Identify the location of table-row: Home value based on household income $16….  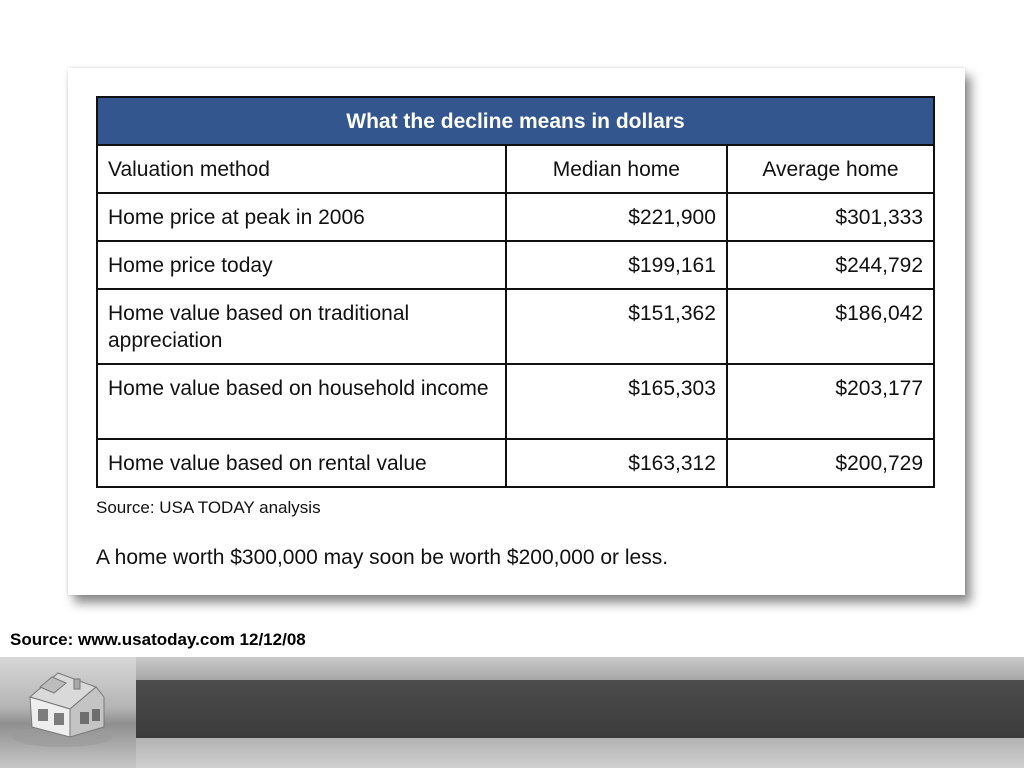
(516, 401).